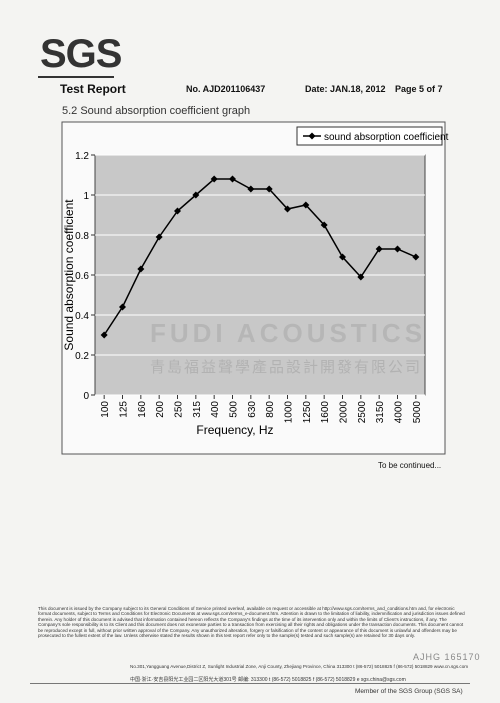  Describe the element at coordinates (288, 333) in the screenshot. I see `watermark-brand: FUDI ACOUSTICS` at that location.